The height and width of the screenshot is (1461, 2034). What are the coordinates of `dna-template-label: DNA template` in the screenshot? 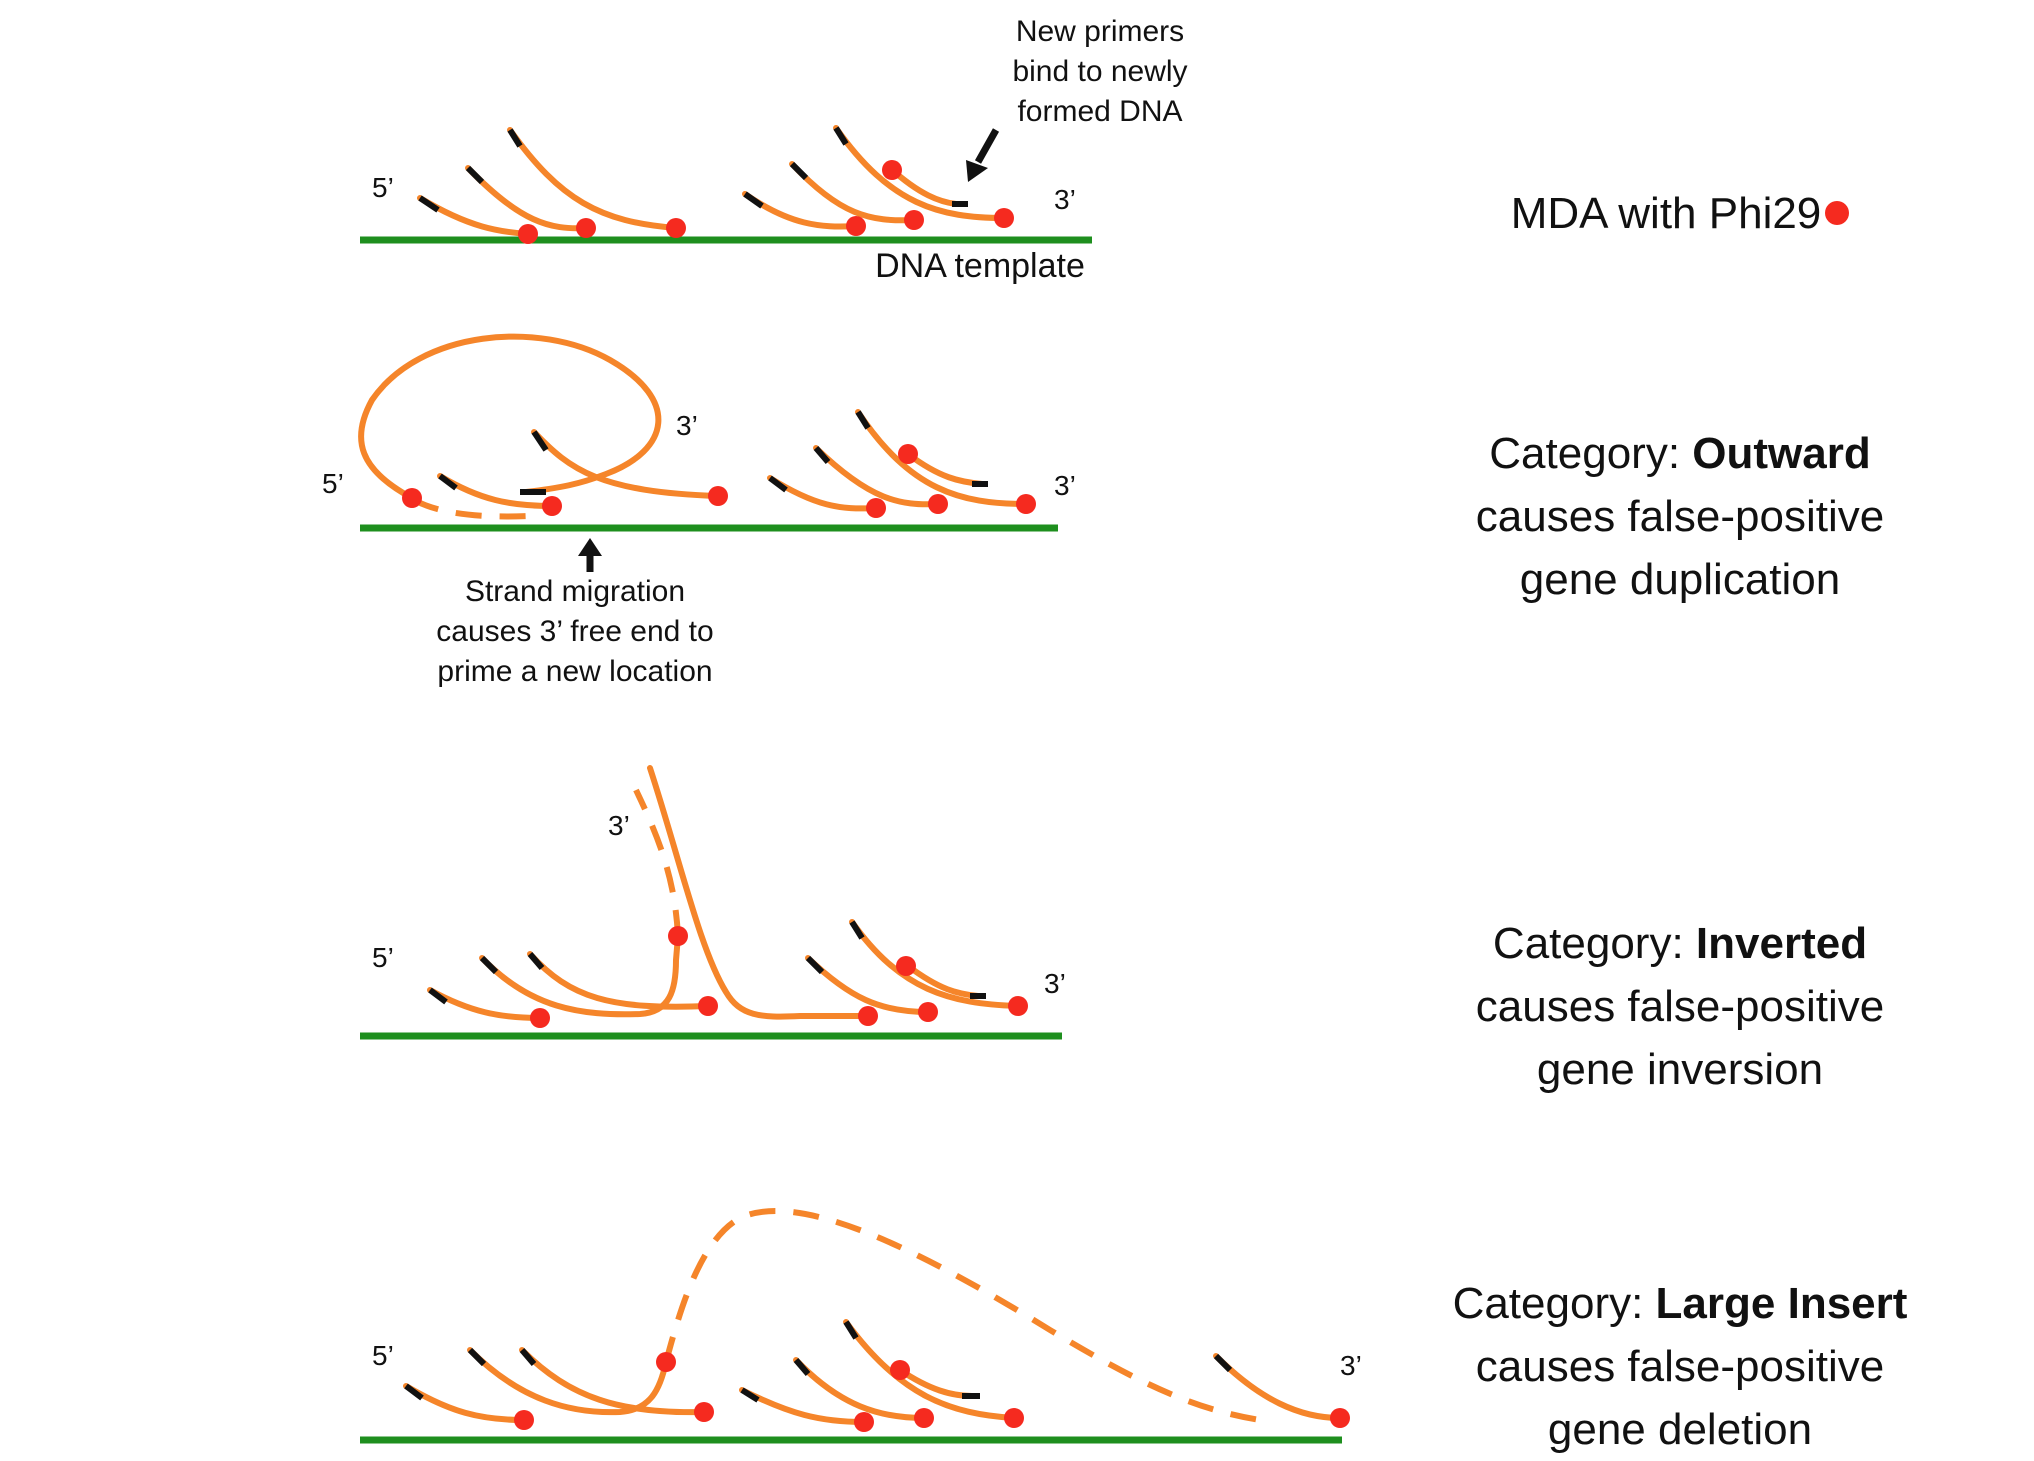 It's located at (980, 266).